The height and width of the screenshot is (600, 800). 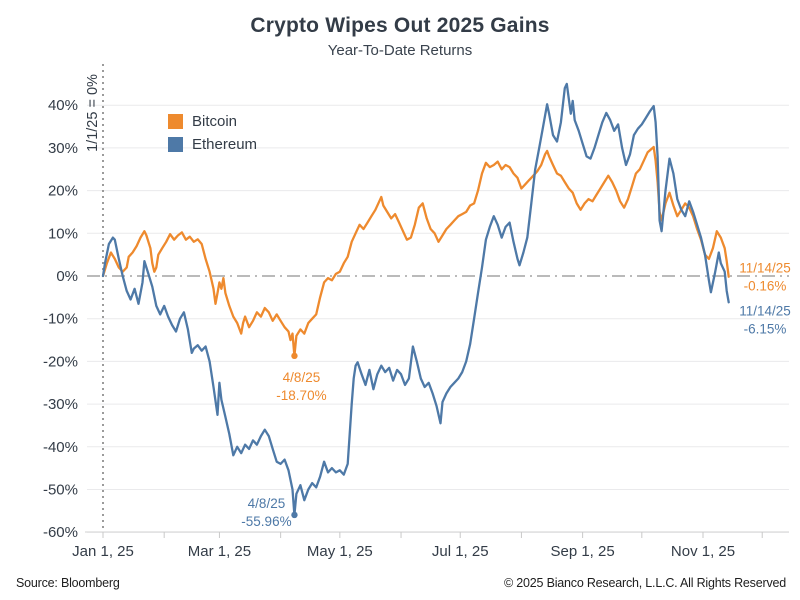 What do you see at coordinates (582, 551) in the screenshot?
I see `x-tick-label: Sep 1, 25` at bounding box center [582, 551].